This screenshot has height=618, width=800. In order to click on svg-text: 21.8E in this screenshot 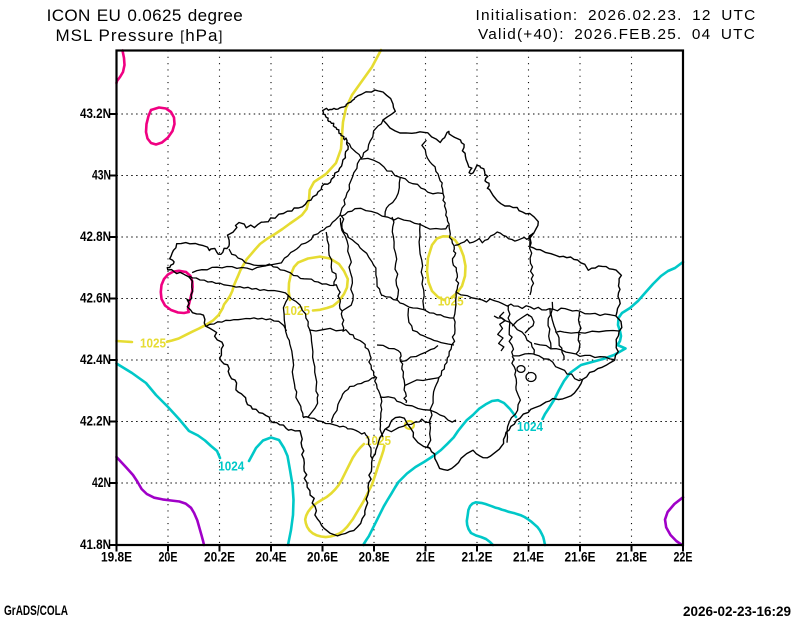, I will do `click(631, 556)`.